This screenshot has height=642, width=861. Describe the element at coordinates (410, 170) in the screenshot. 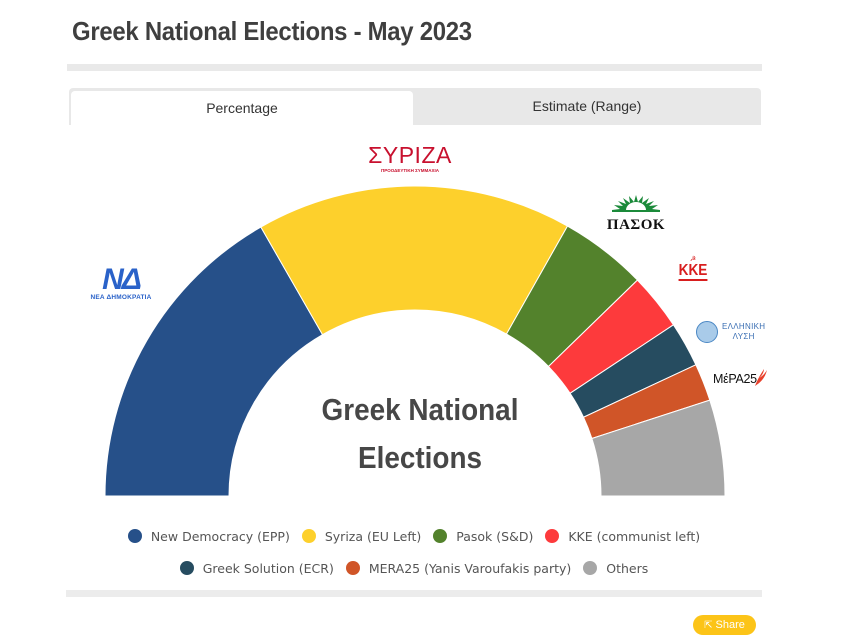

I see `syriza-logo-caption: ΠΡΟΟΔΕΥΤΙΚΗ ΣΥΜΜΑΧΙΑ` at that location.